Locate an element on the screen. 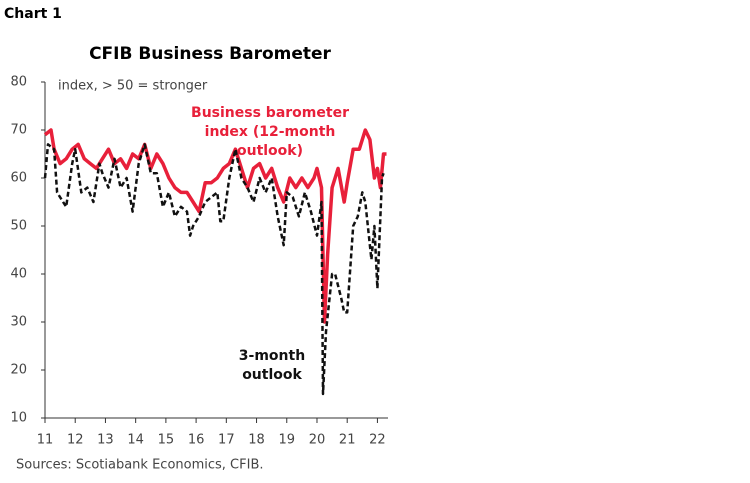 The width and height of the screenshot is (750, 483). y-tick-label: 20 is located at coordinates (18, 370).